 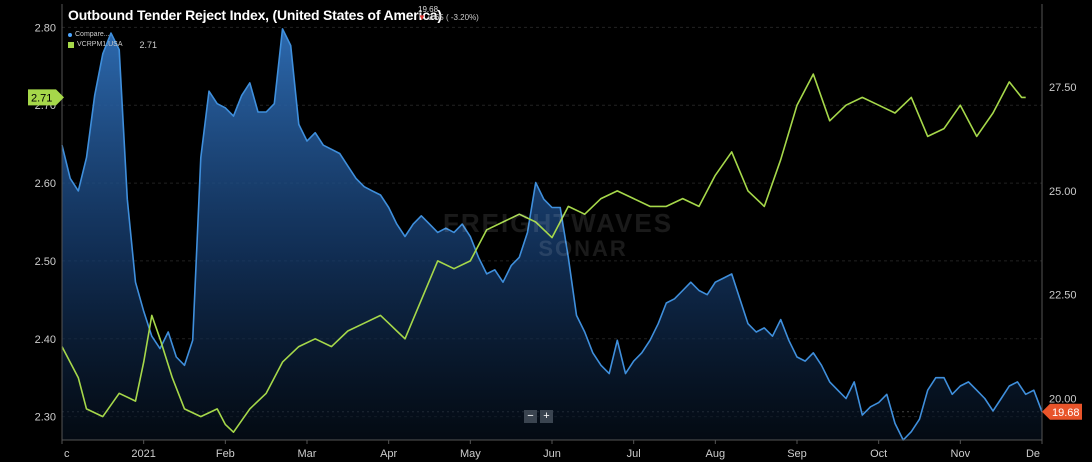 I want to click on x-tick-label: Jun, so click(x=552, y=454).